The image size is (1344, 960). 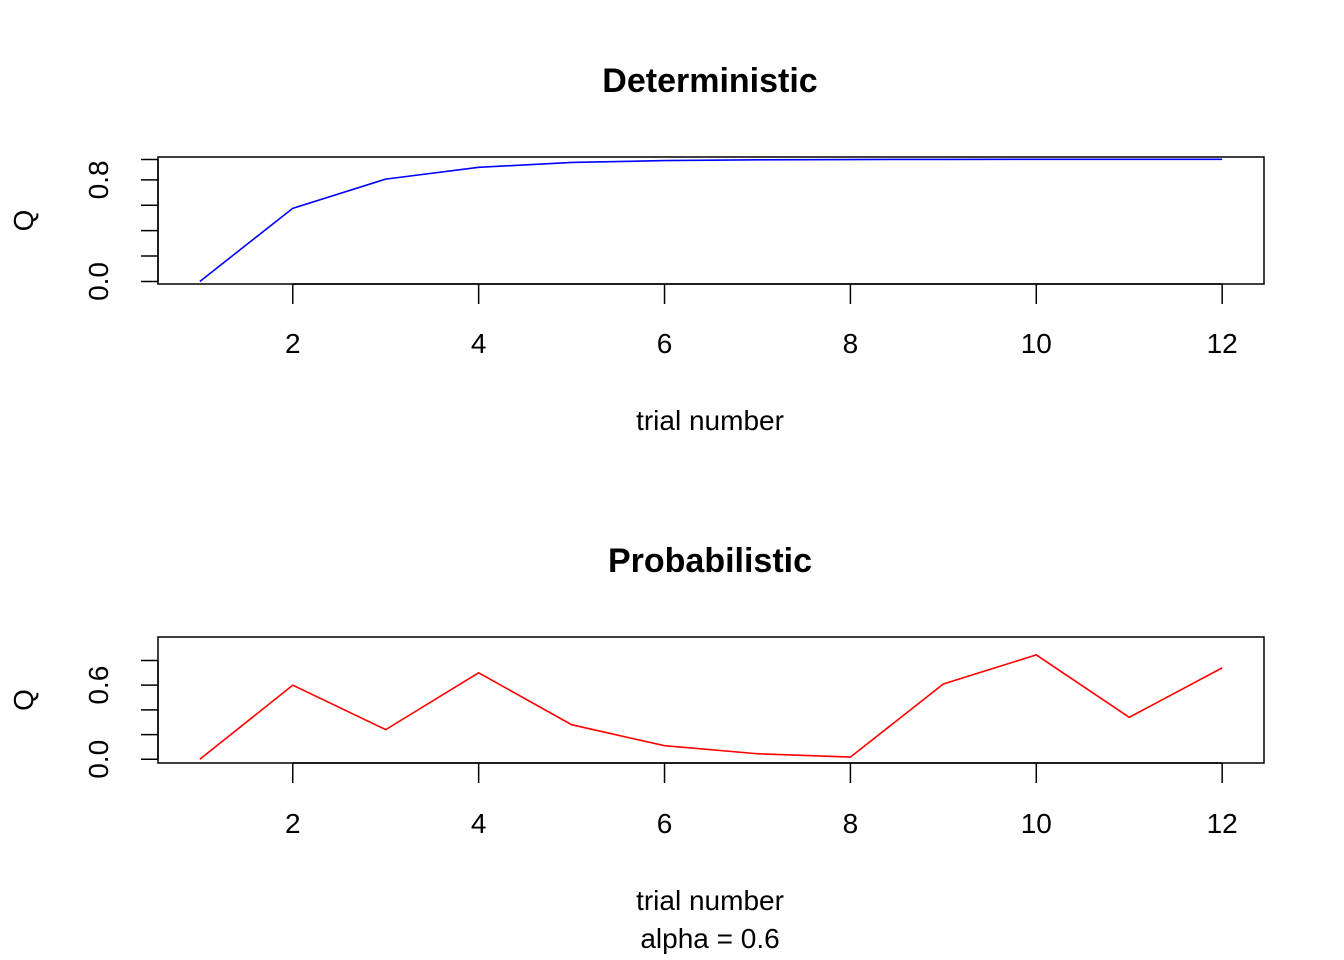 What do you see at coordinates (98, 685) in the screenshot?
I see `y-tick-label: 0.6` at bounding box center [98, 685].